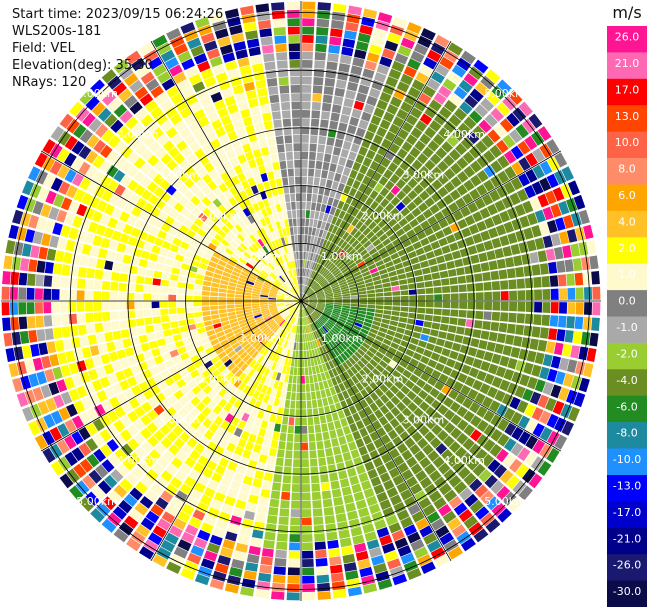 This screenshot has width=647, height=607. I want to click on colorbar-swatch, so click(627, 66).